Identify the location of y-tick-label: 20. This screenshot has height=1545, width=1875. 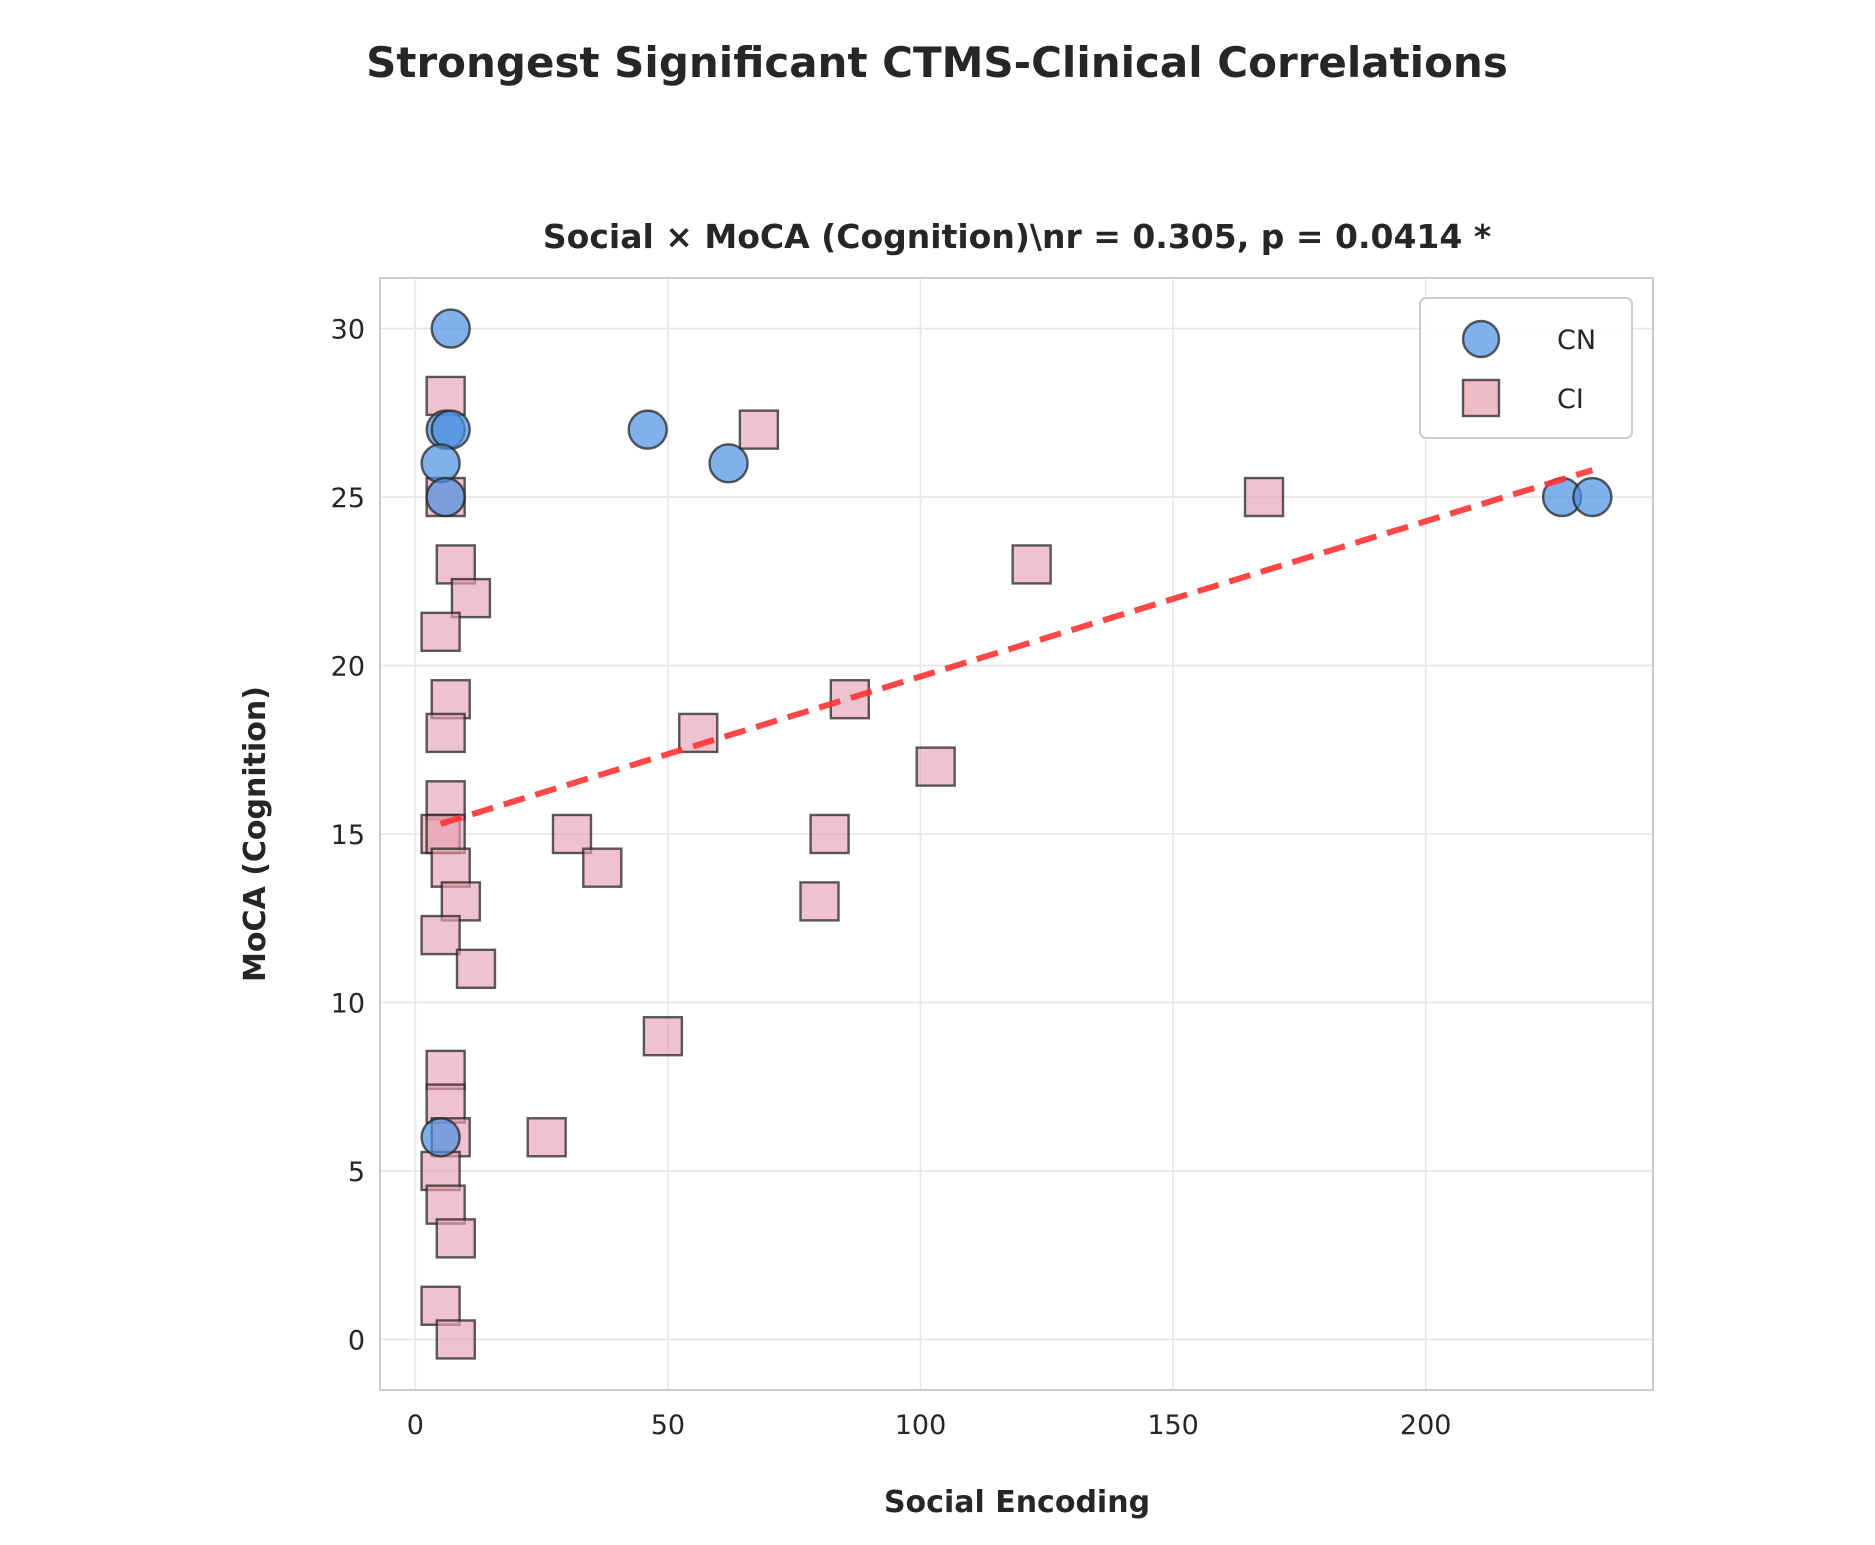
(348, 667).